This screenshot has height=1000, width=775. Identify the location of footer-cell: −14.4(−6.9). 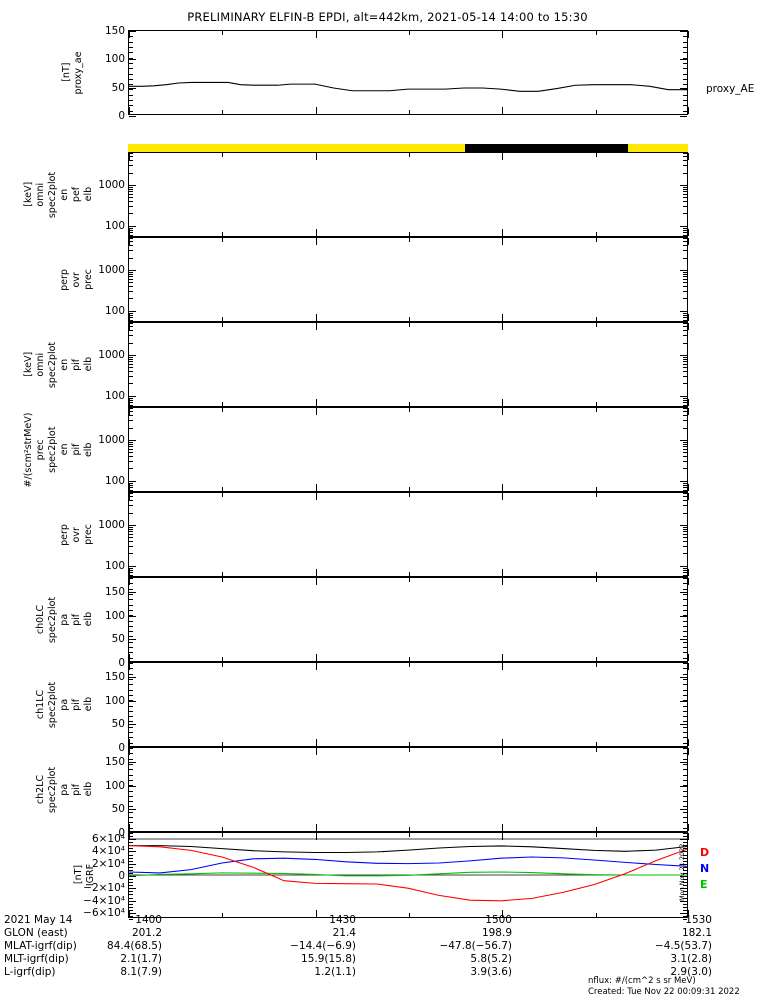
(323, 946).